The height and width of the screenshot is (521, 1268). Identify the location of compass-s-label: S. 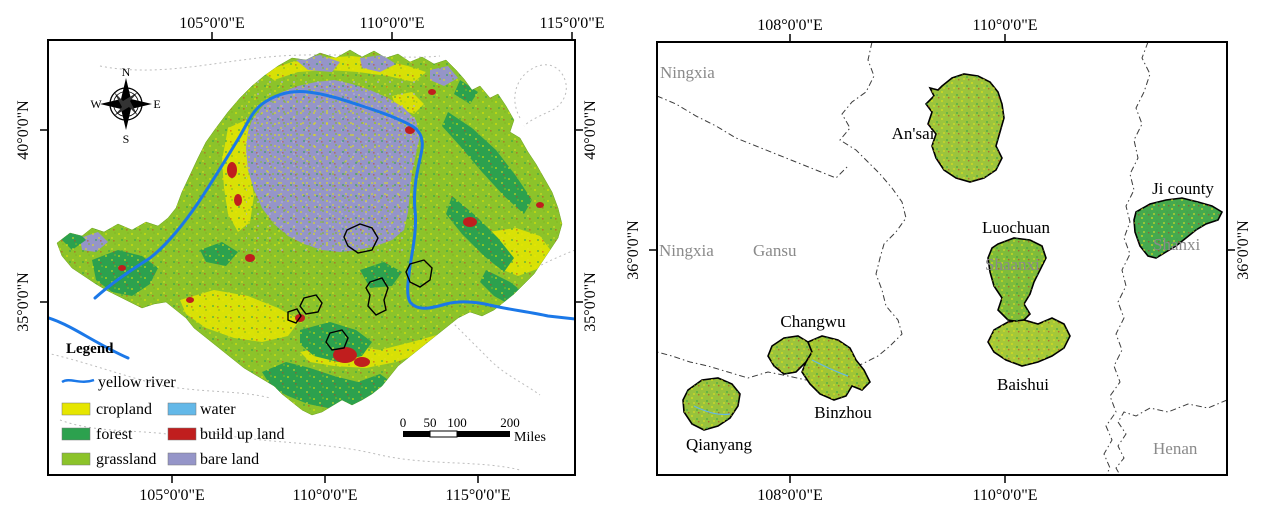
(126, 139).